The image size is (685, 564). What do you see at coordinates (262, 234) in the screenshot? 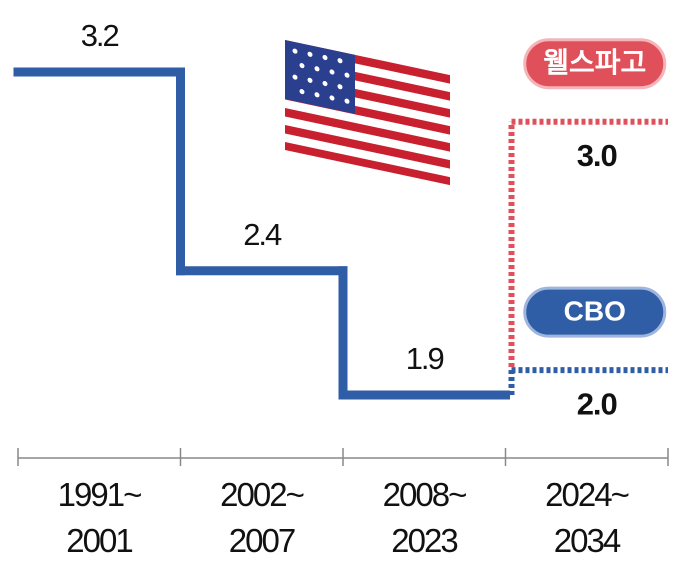
I see `value-label: 2.4` at bounding box center [262, 234].